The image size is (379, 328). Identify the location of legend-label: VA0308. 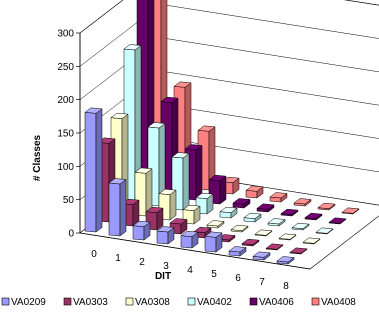
(152, 302).